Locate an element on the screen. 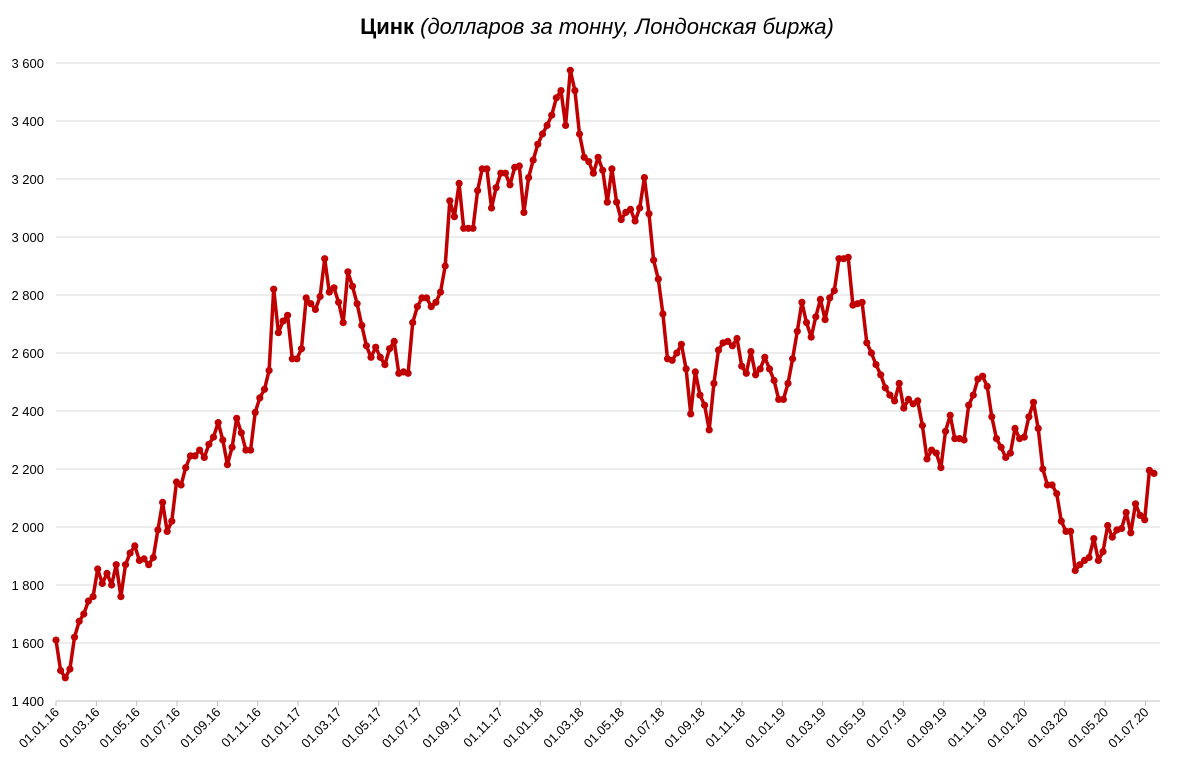  x-tick-label: 01.07.20 is located at coordinates (1128, 728).